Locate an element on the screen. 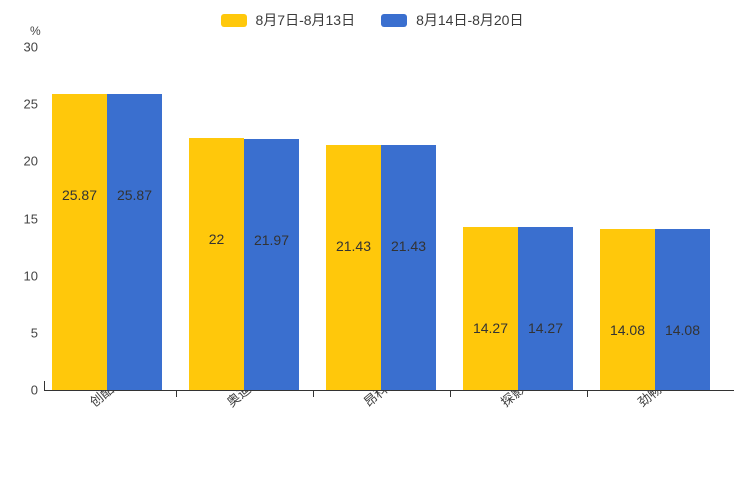 Image resolution: width=744 pixels, height=496 pixels. bar-2-series-2: 21.97 is located at coordinates (271, 264).